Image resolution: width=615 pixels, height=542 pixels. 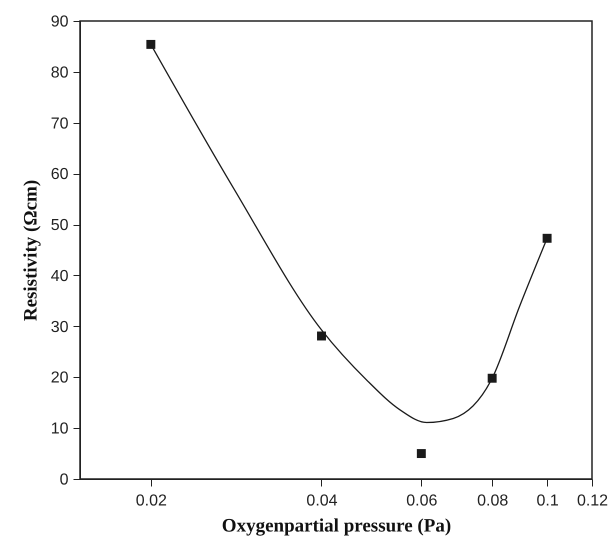 I want to click on x-tick-label: 0.12, so click(x=592, y=501).